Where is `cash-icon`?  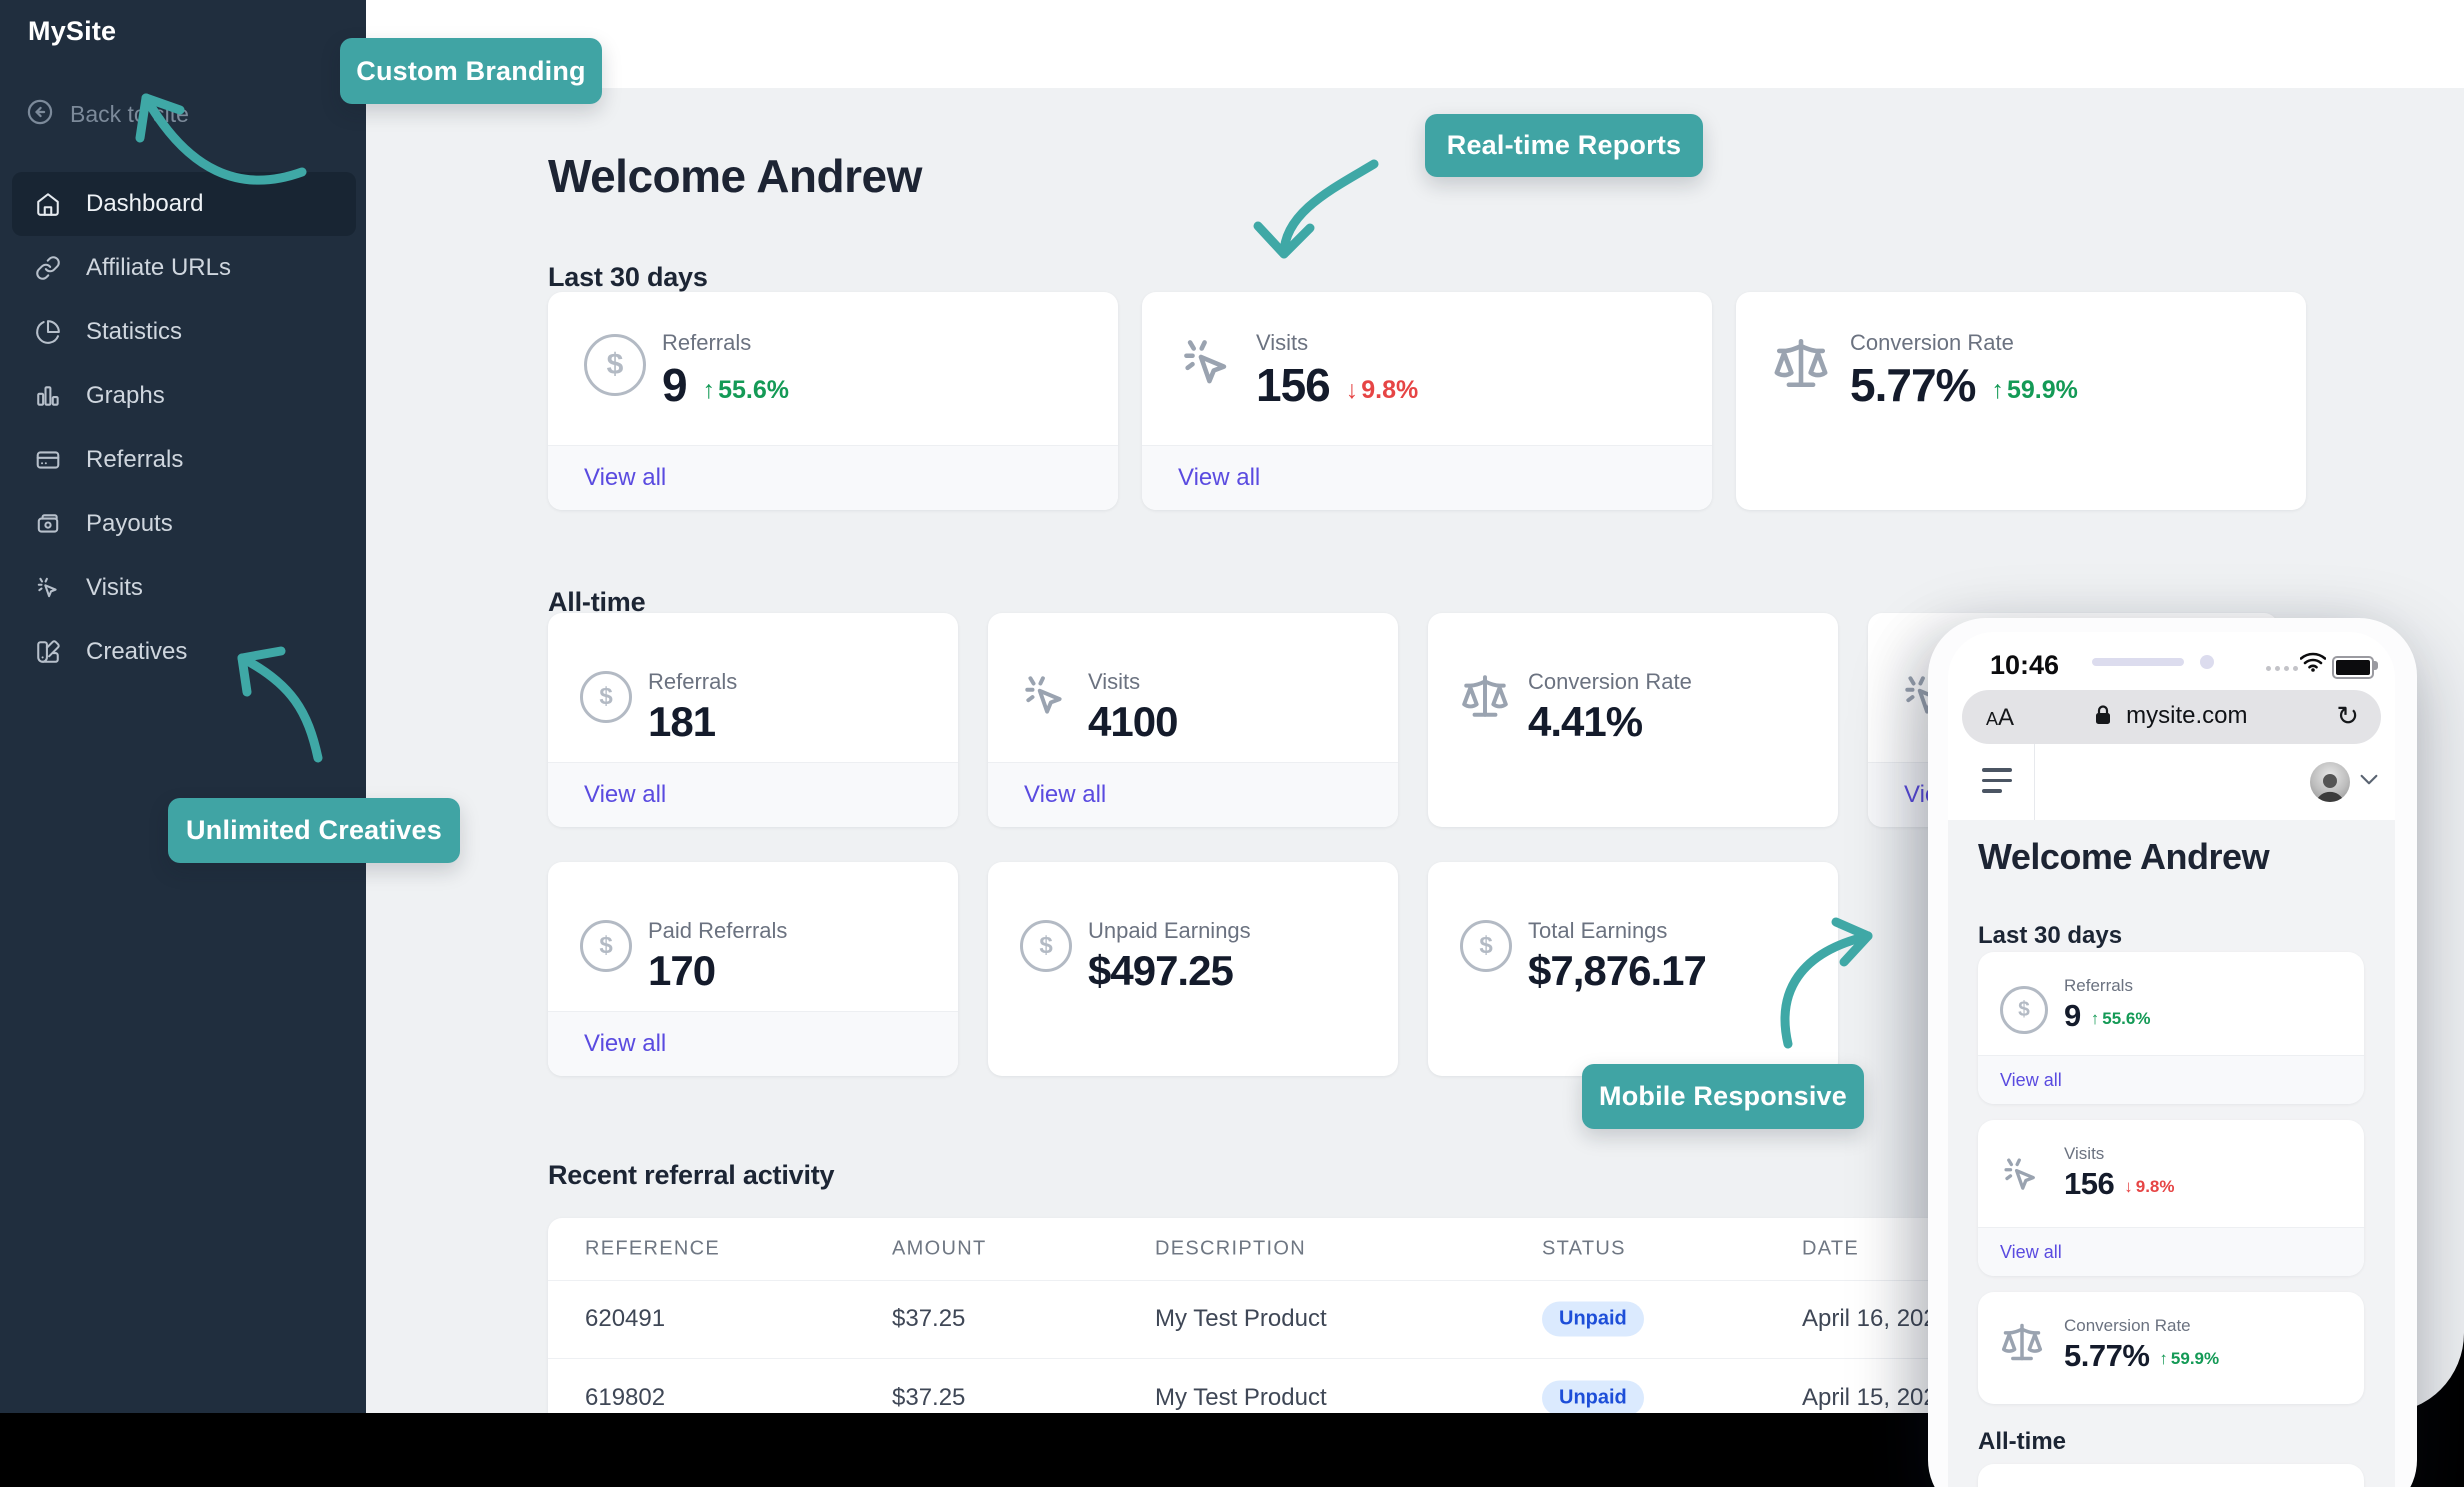 cash-icon is located at coordinates (48, 524).